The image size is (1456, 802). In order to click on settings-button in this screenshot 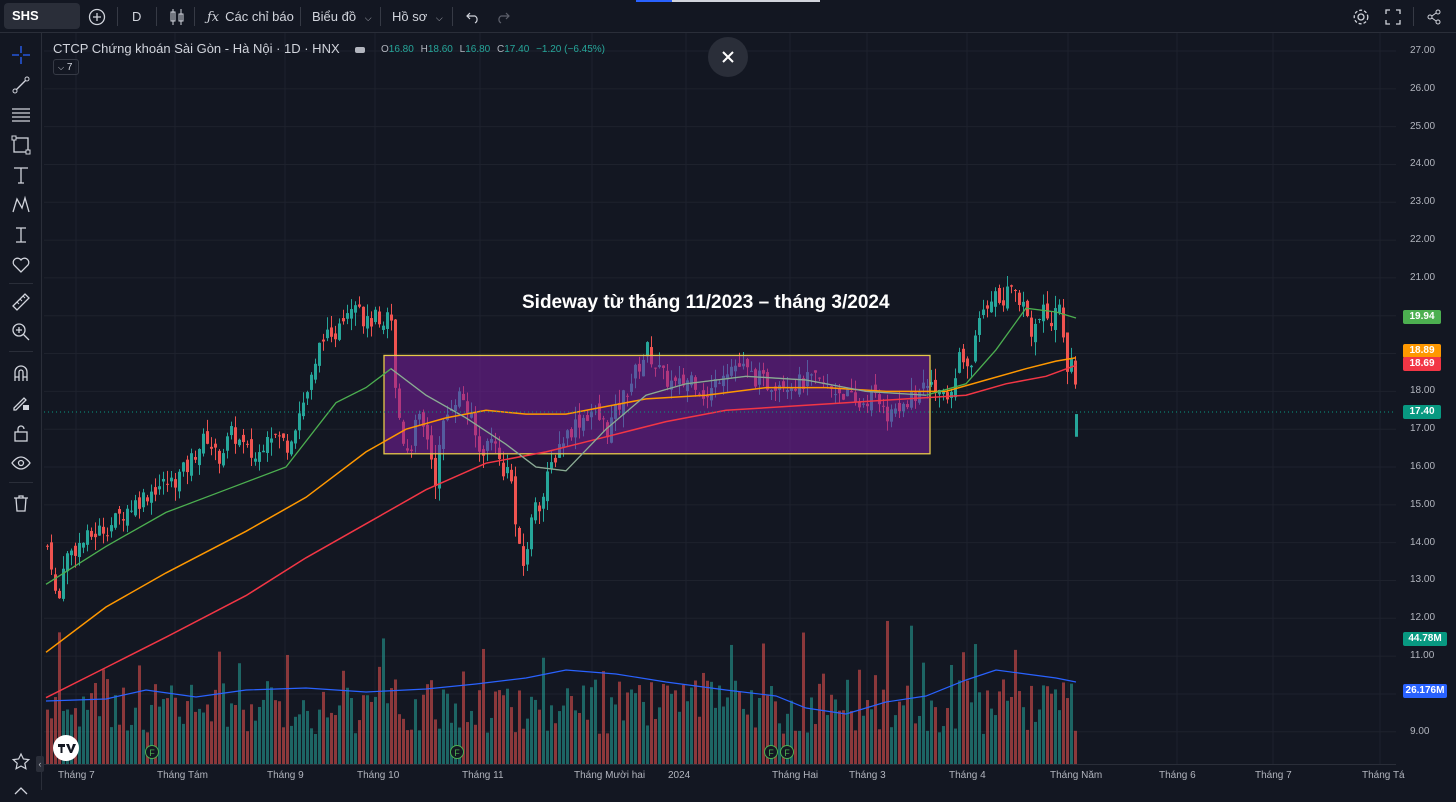, I will do `click(1361, 16)`.